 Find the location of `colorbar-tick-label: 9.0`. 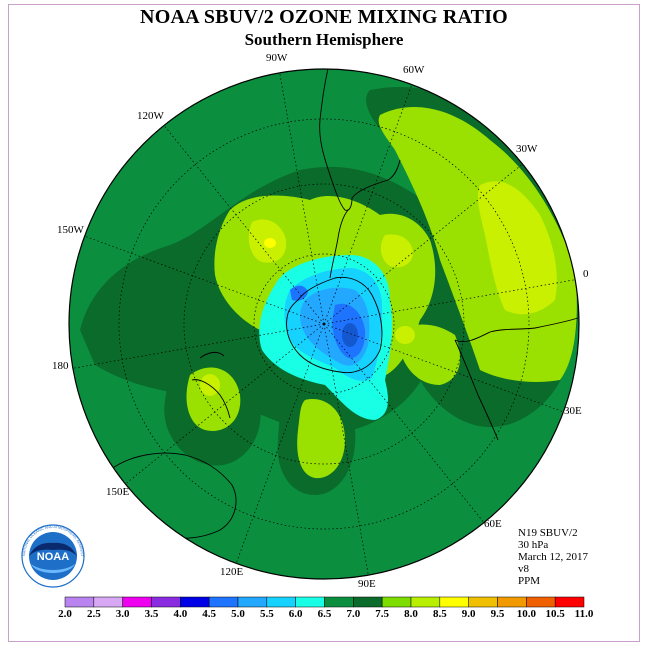

colorbar-tick-label: 9.0 is located at coordinates (468, 614).